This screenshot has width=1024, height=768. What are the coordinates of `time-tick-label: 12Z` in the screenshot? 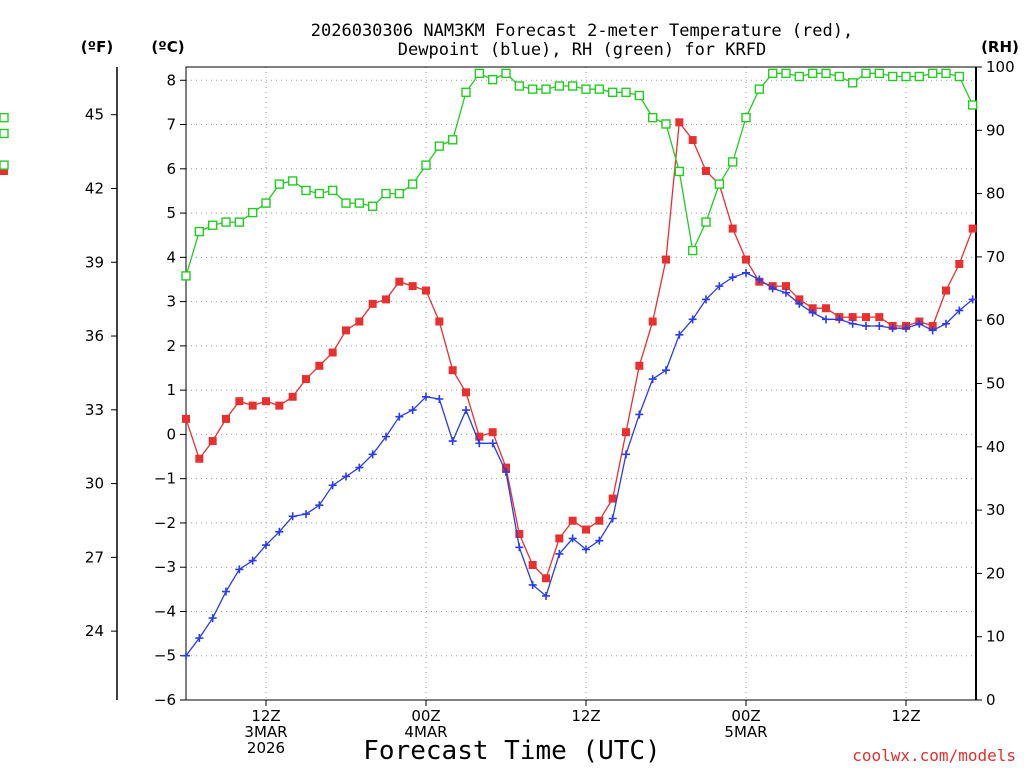 It's located at (265, 716).